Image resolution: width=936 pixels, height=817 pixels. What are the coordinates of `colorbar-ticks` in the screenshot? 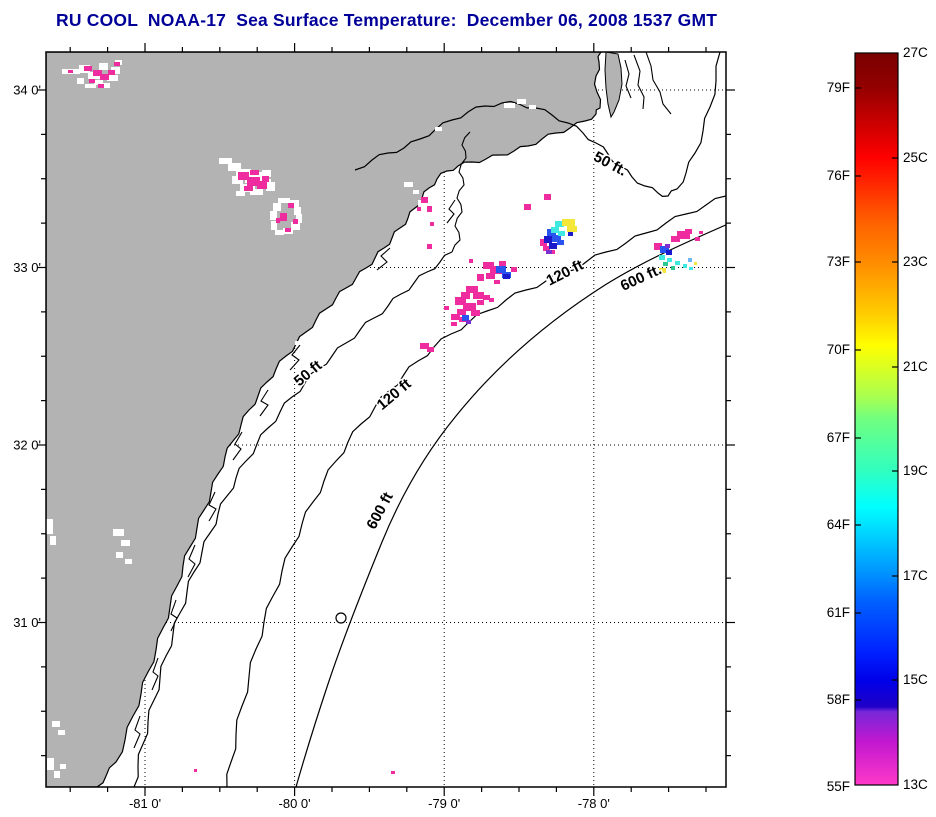 It's located at (876, 394).